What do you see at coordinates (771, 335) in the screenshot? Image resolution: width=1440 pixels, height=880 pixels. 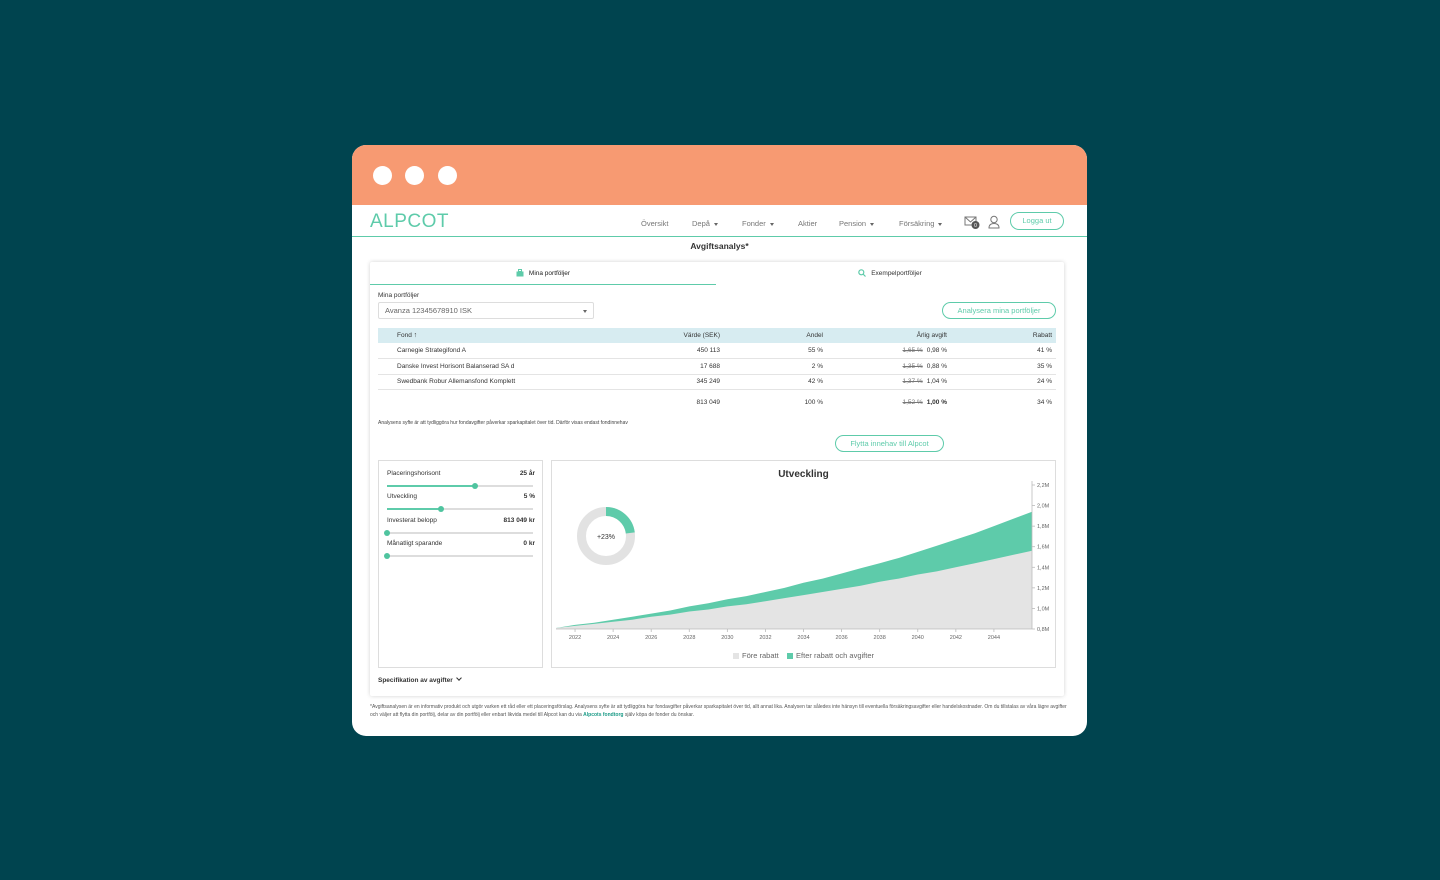 I see `col-header-share: Andel` at bounding box center [771, 335].